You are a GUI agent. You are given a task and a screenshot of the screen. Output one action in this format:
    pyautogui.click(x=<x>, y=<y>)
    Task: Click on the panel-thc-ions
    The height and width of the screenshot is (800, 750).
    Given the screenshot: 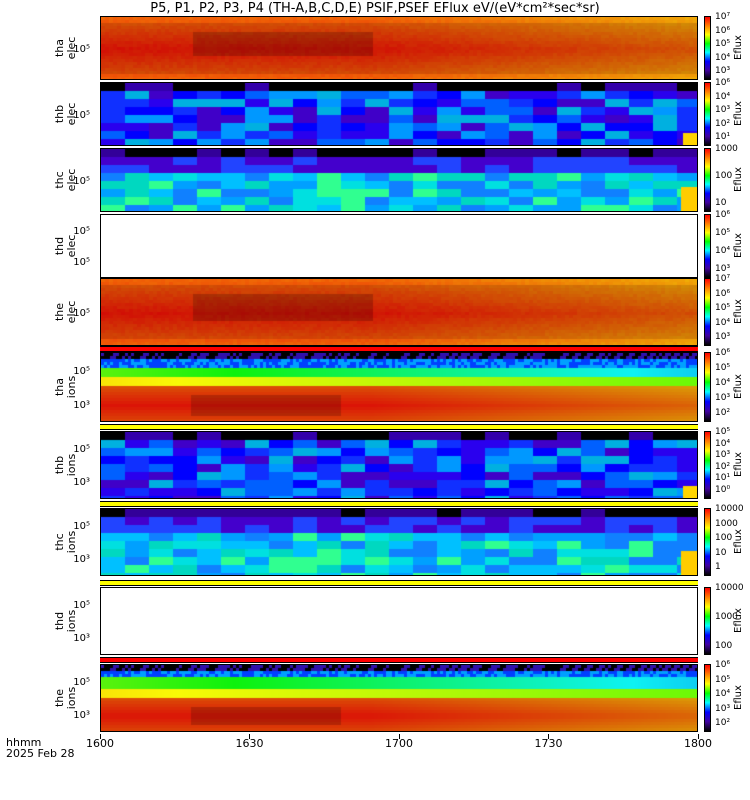 What is the action you would take?
    pyautogui.click(x=399, y=542)
    